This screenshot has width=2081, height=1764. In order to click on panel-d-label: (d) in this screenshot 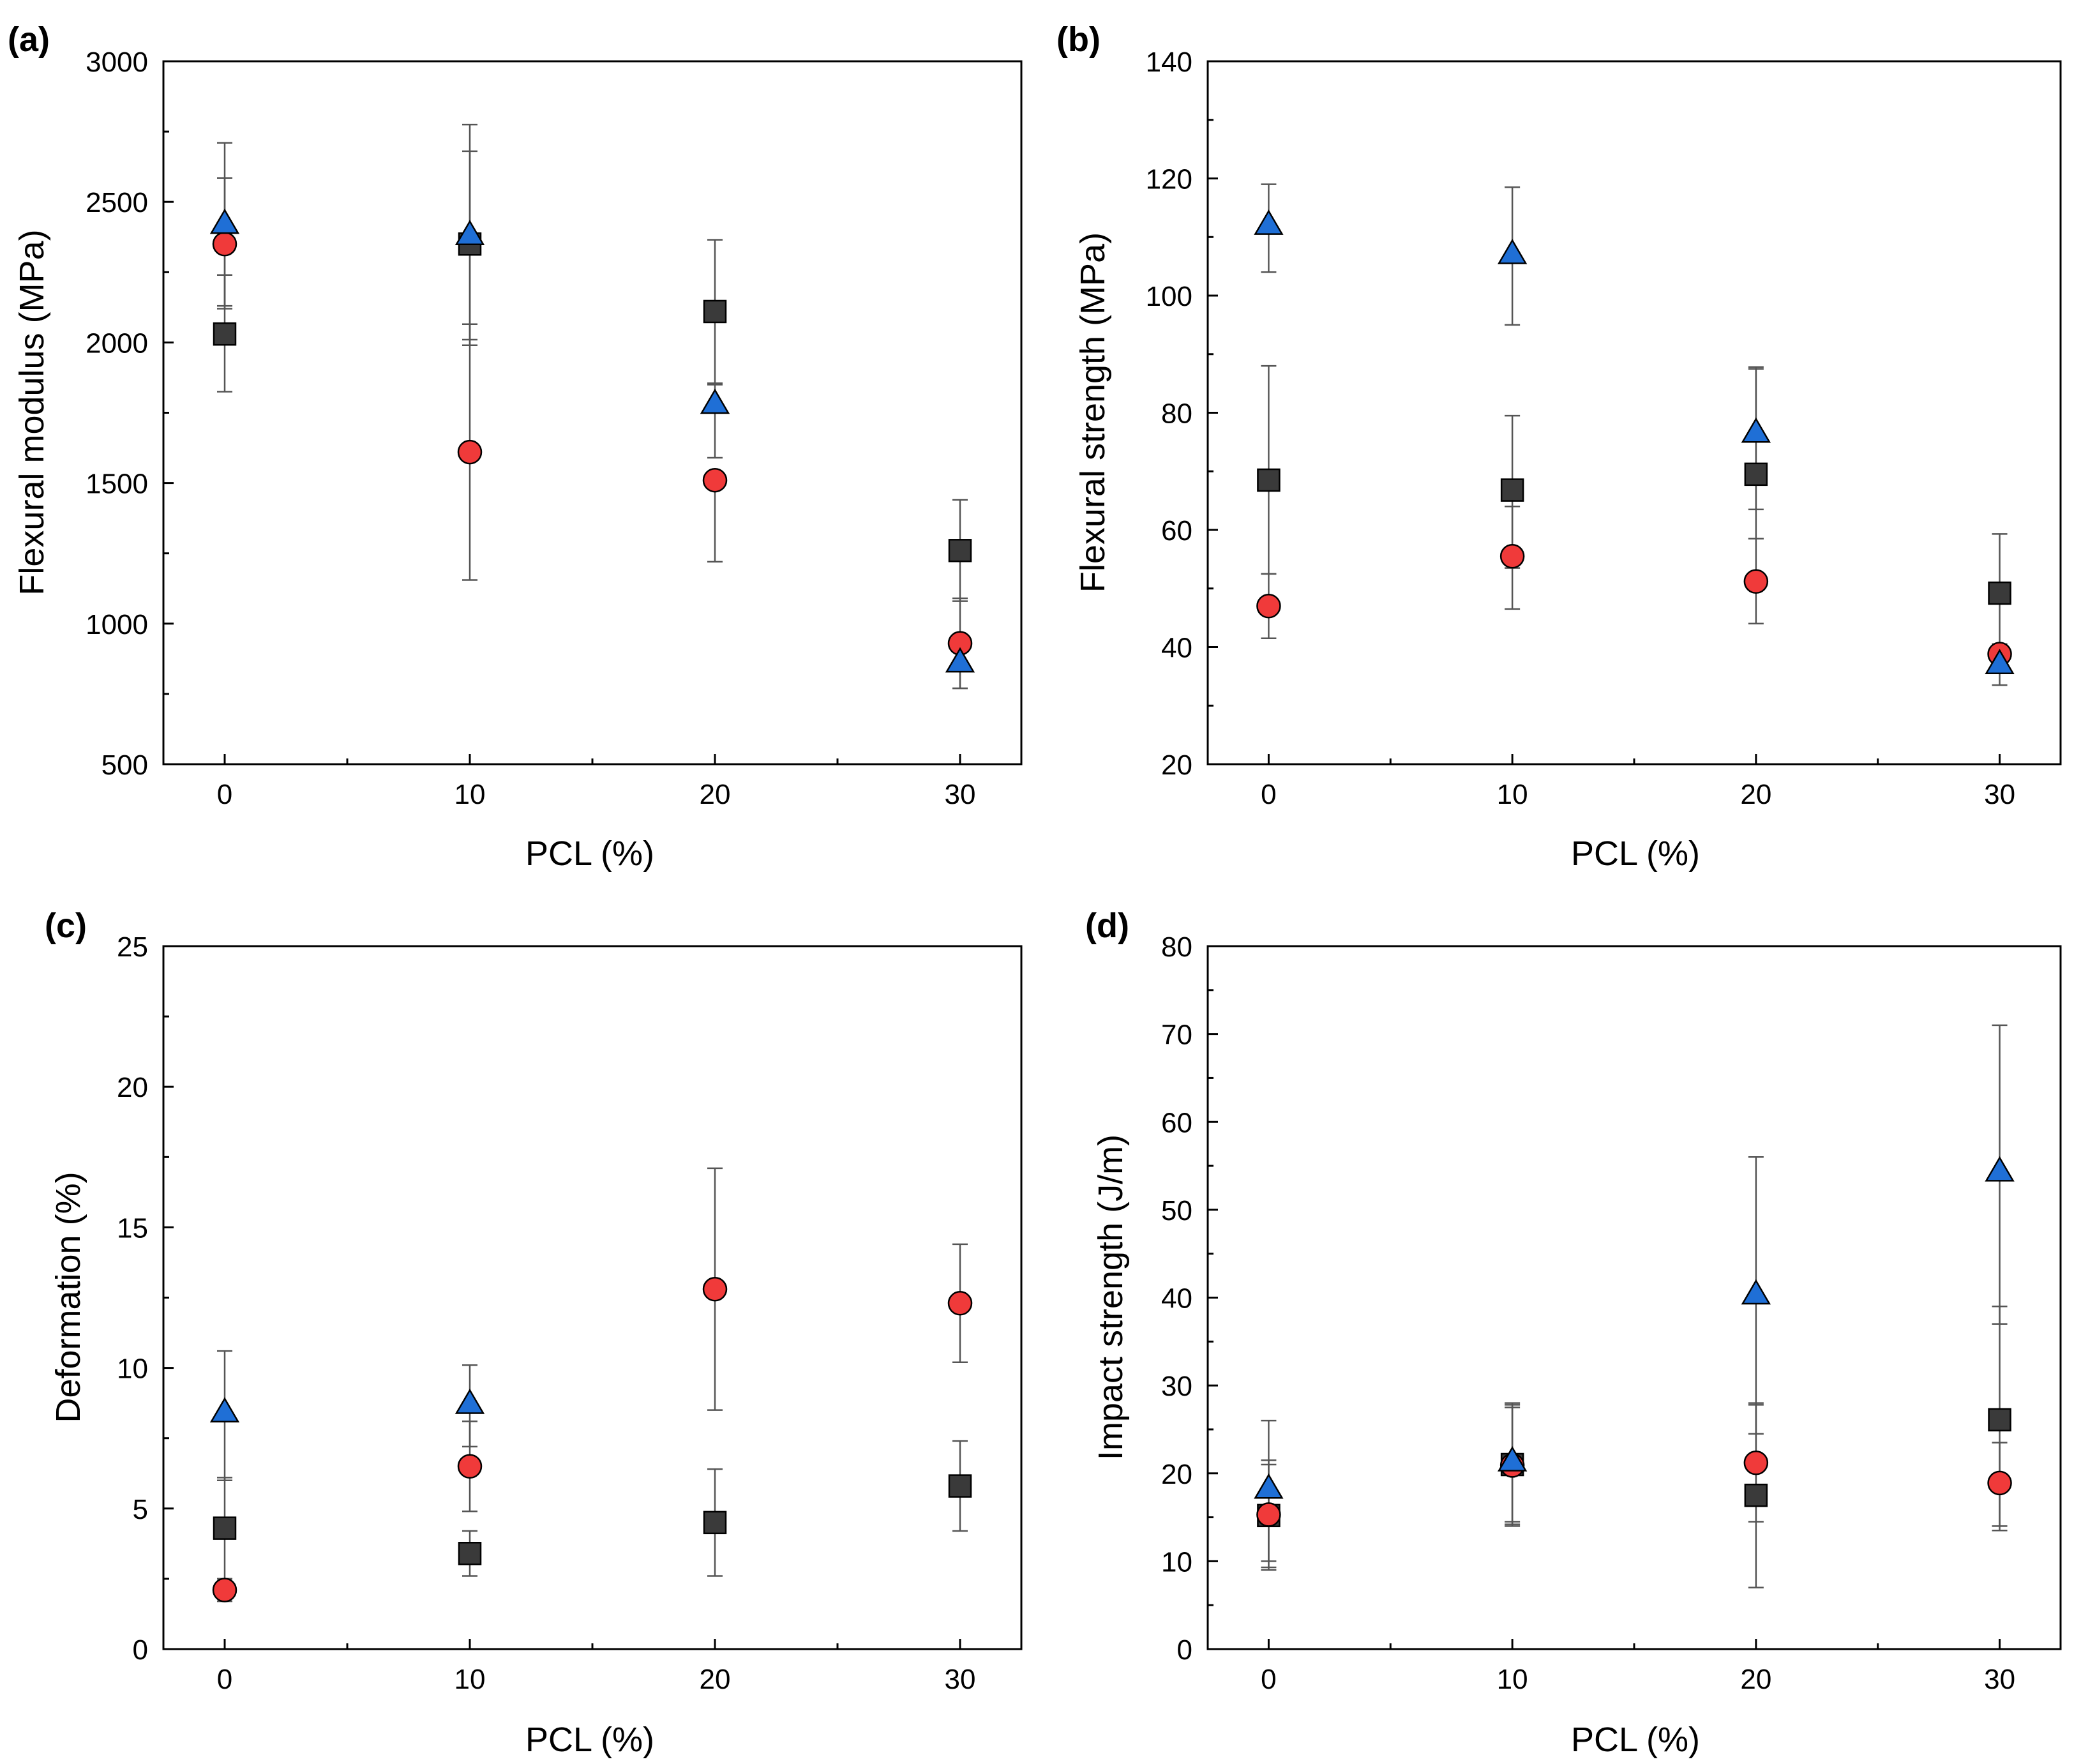, I will do `click(1107, 926)`.